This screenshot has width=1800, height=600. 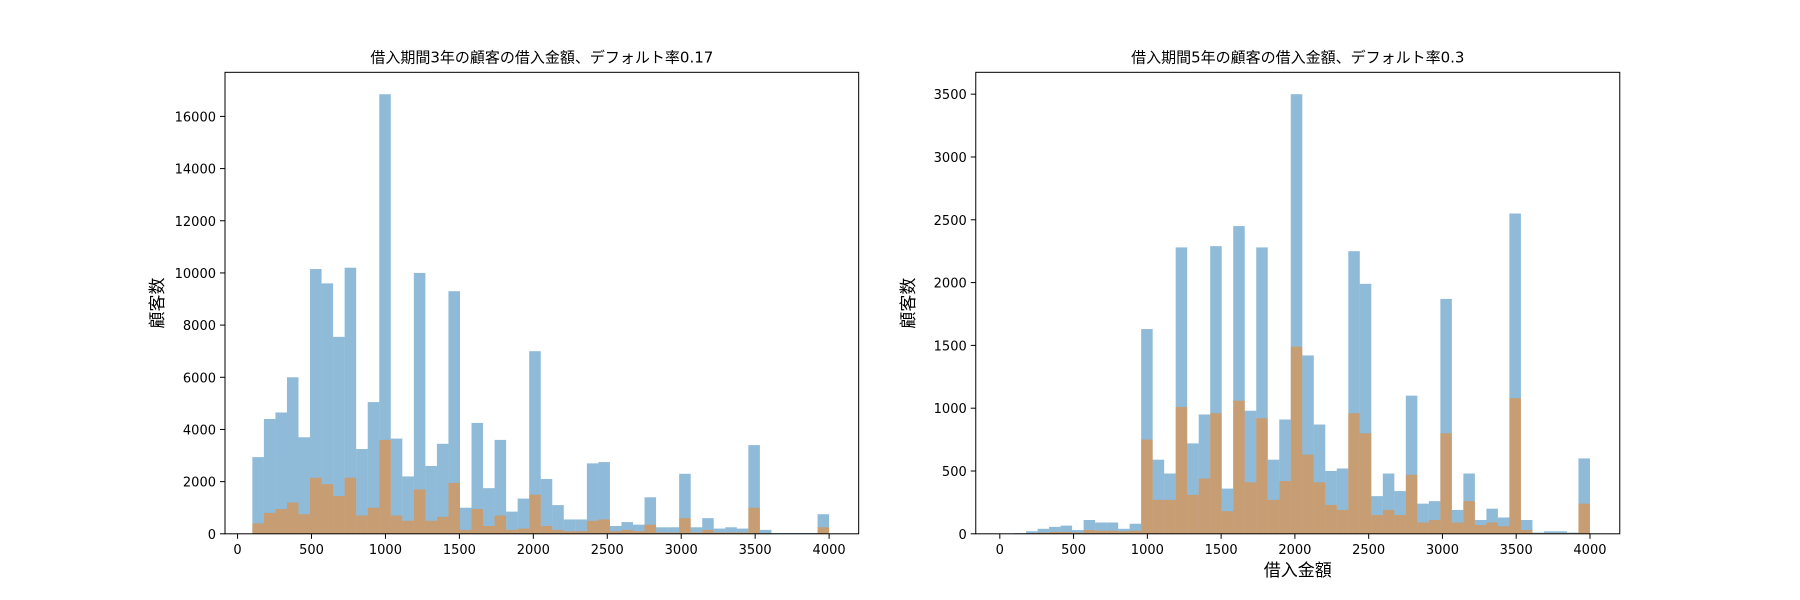 What do you see at coordinates (237, 550) in the screenshot?
I see `x-tick-label: 0` at bounding box center [237, 550].